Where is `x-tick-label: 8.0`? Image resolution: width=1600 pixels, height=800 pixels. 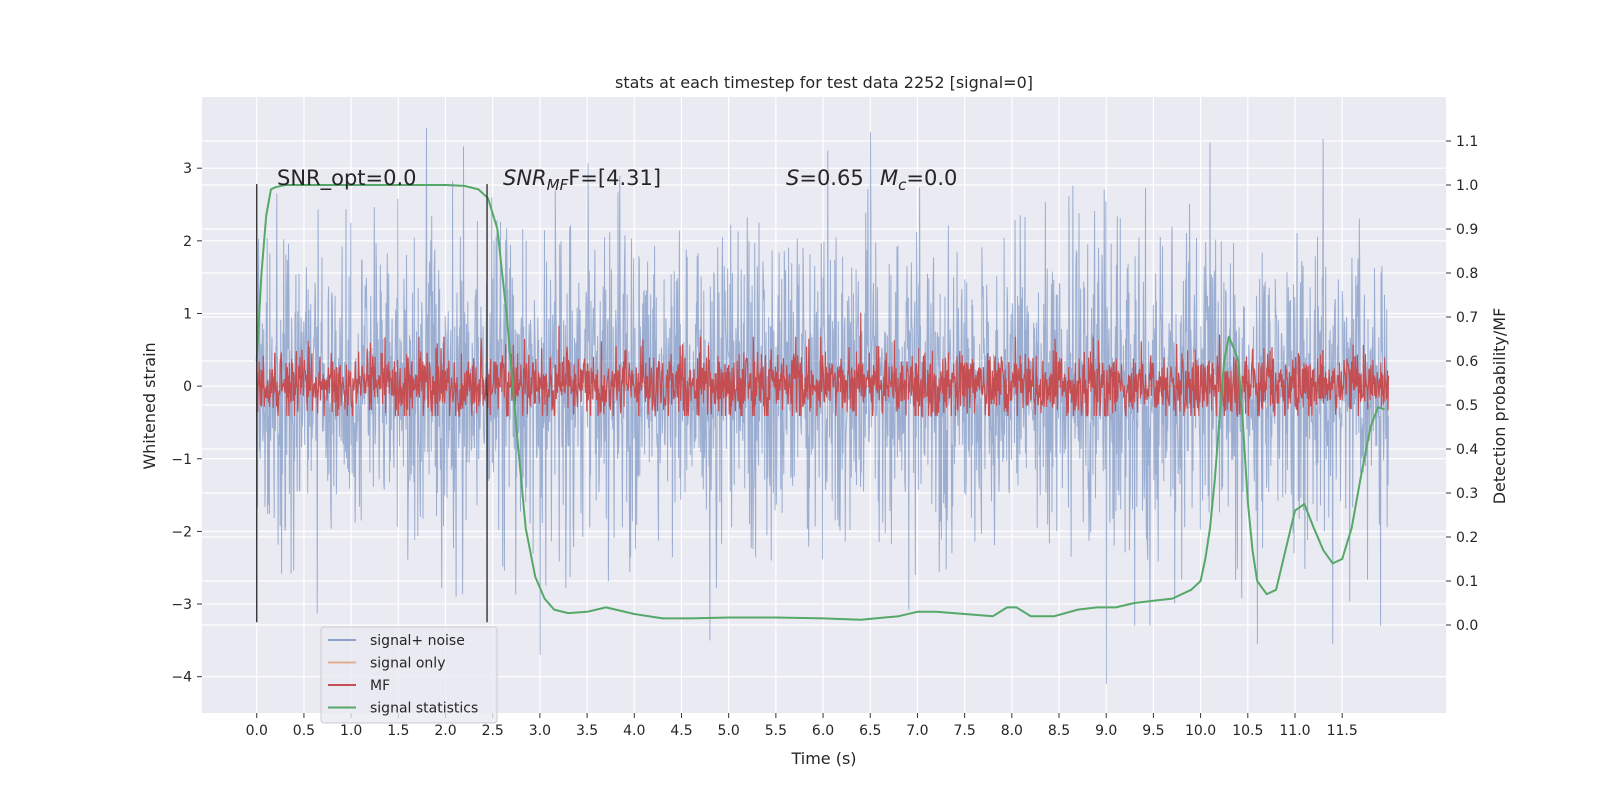
x-tick-label: 8.0 is located at coordinates (1012, 731).